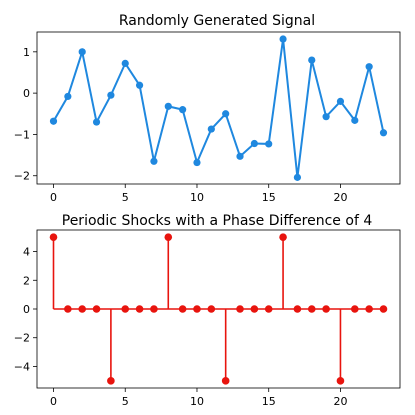  I want to click on top-ytick-label: −1, so click(22, 134).